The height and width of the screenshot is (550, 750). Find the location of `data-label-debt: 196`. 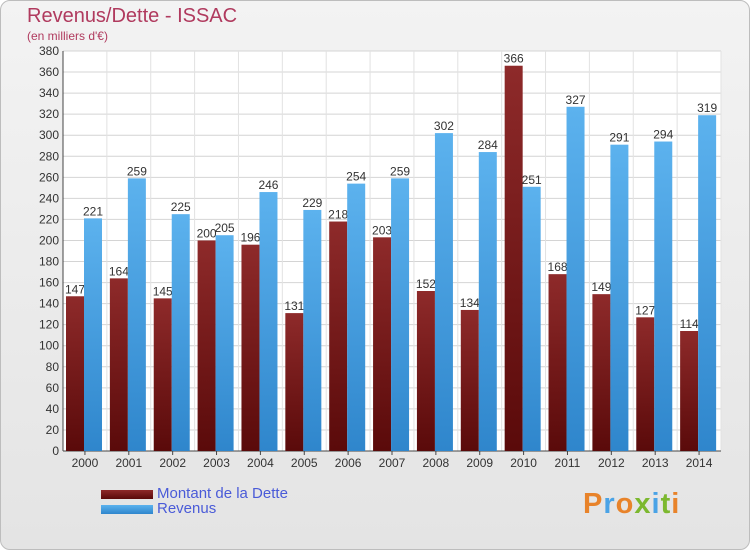

data-label-debt: 196 is located at coordinates (250, 238).